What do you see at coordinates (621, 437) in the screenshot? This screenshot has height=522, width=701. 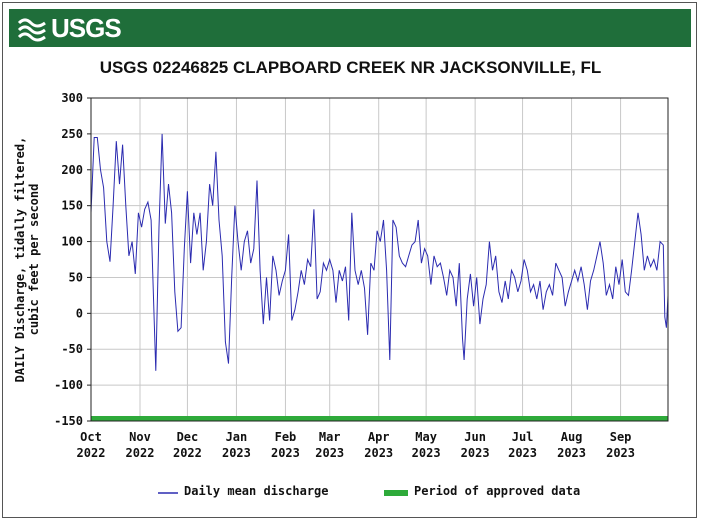 I see `x-tick-label-month: Sep` at bounding box center [621, 437].